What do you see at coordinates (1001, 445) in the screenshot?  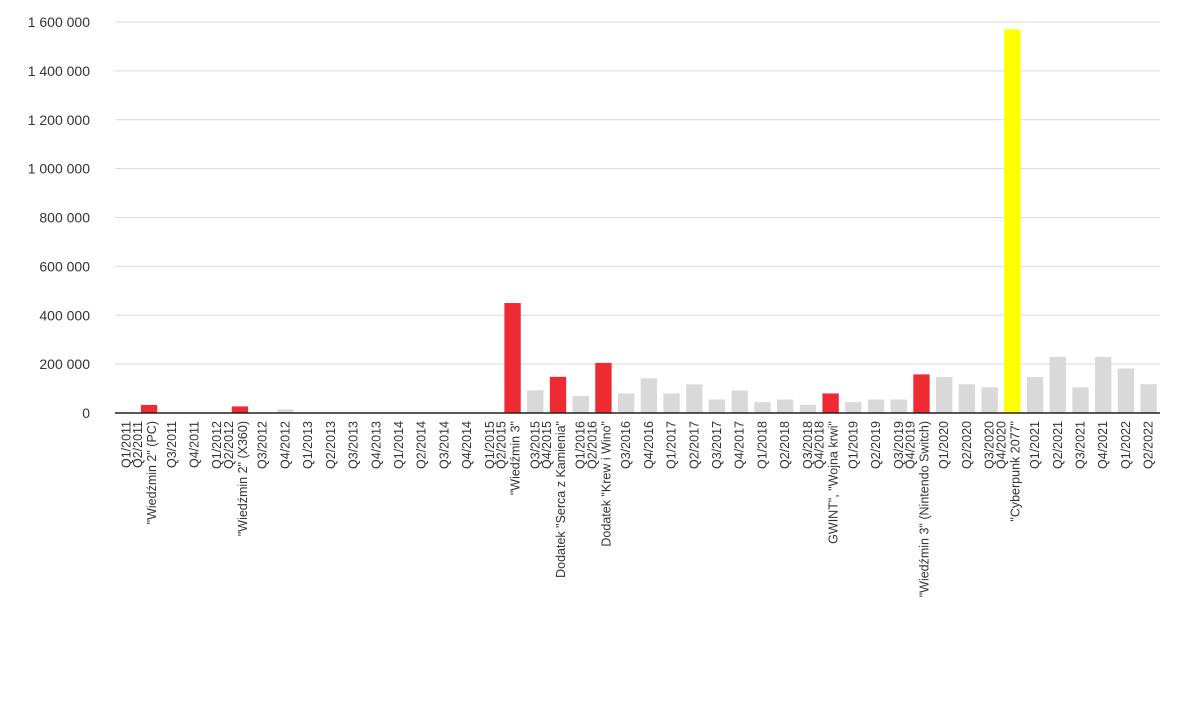 I see `x-tick-label: Q4/2020` at bounding box center [1001, 445].